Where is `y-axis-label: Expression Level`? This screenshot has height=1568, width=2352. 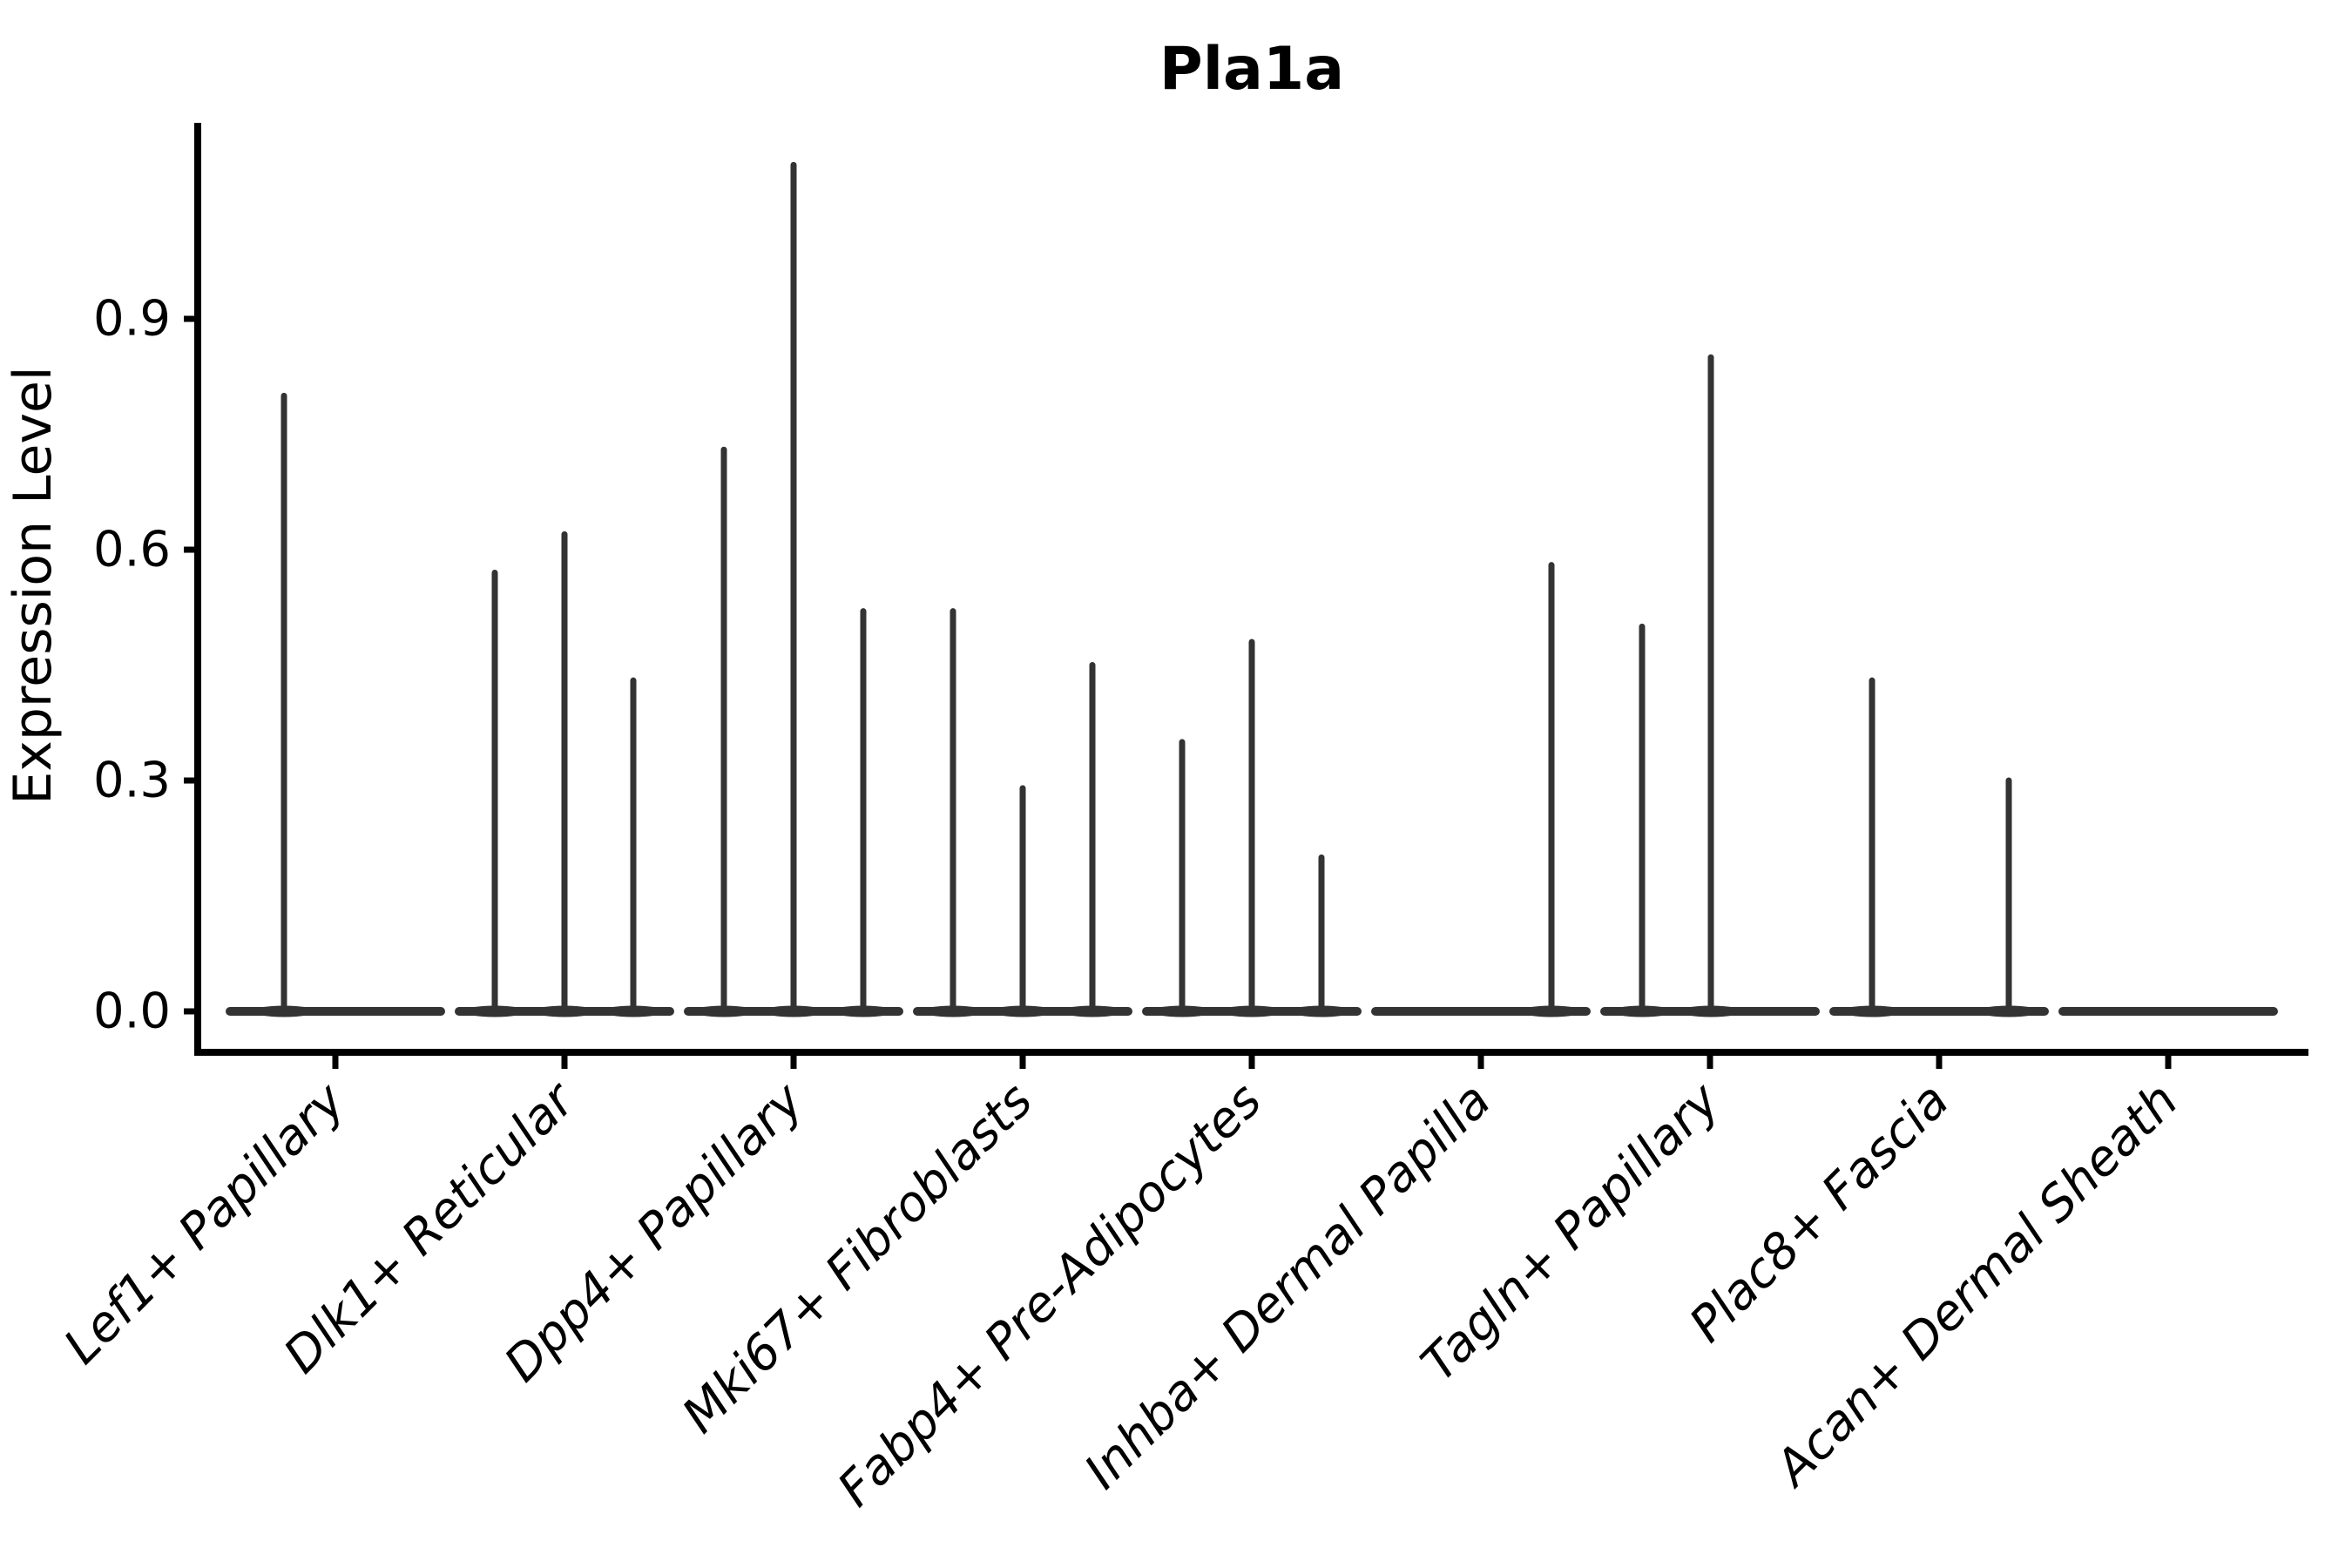 y-axis-label: Expression Level is located at coordinates (33, 585).